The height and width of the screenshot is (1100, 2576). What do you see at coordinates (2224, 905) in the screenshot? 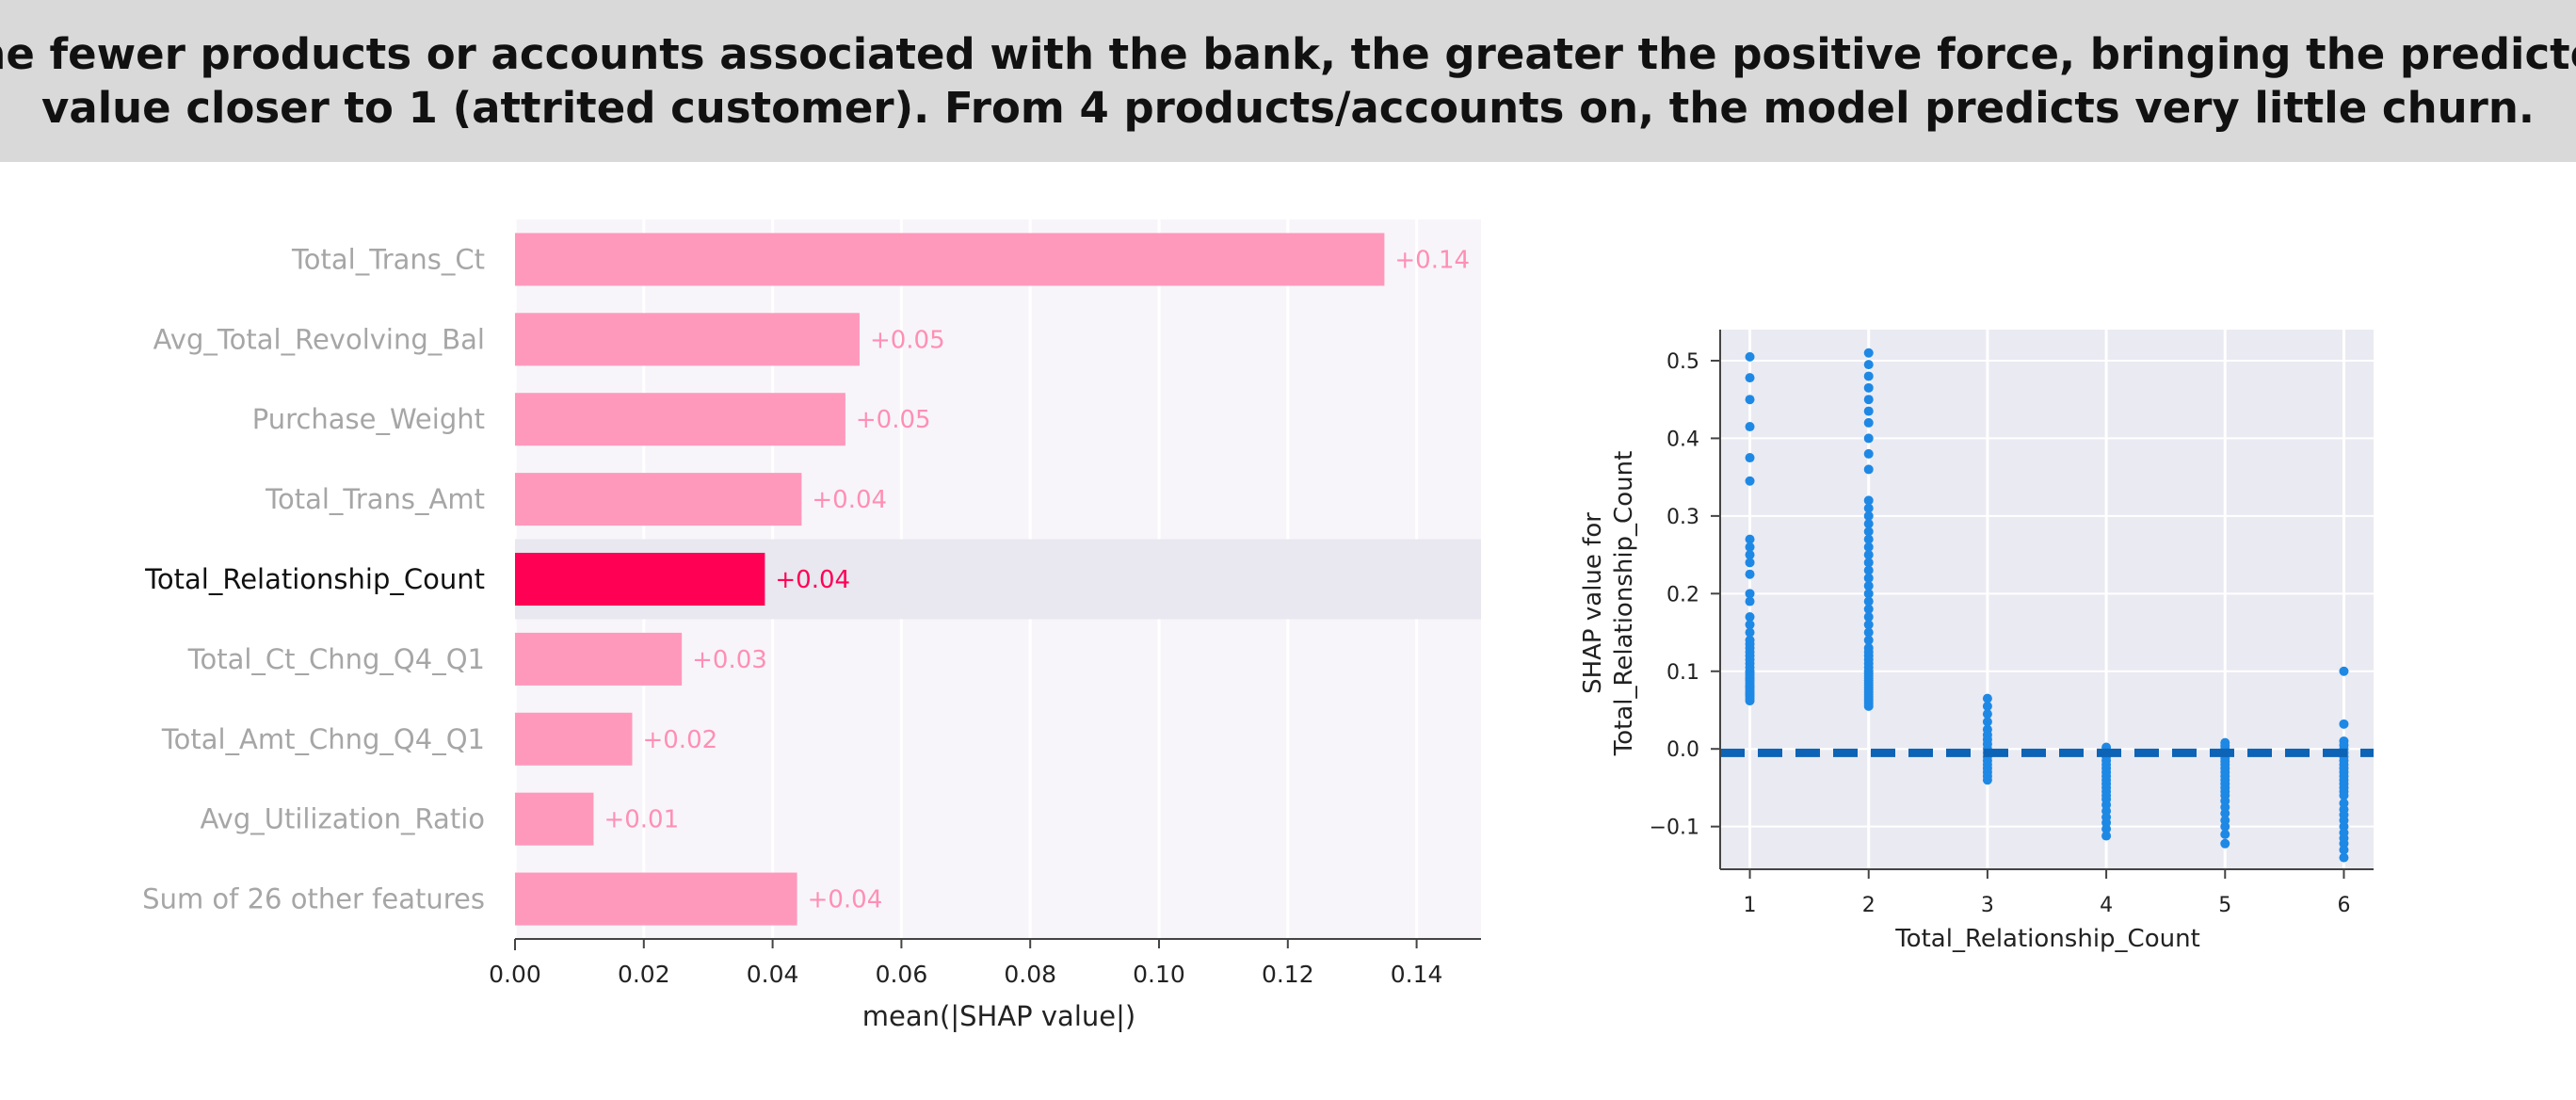
I see `scatter-x-tick-label: 5` at bounding box center [2224, 905].